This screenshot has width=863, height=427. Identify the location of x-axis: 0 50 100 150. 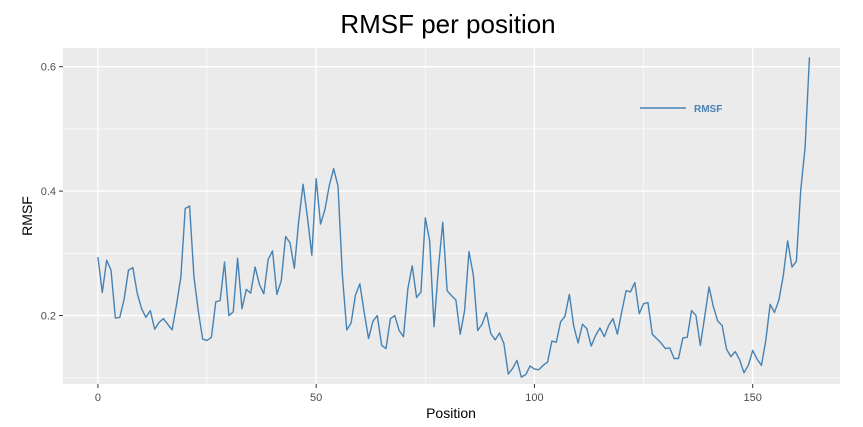
(428, 394).